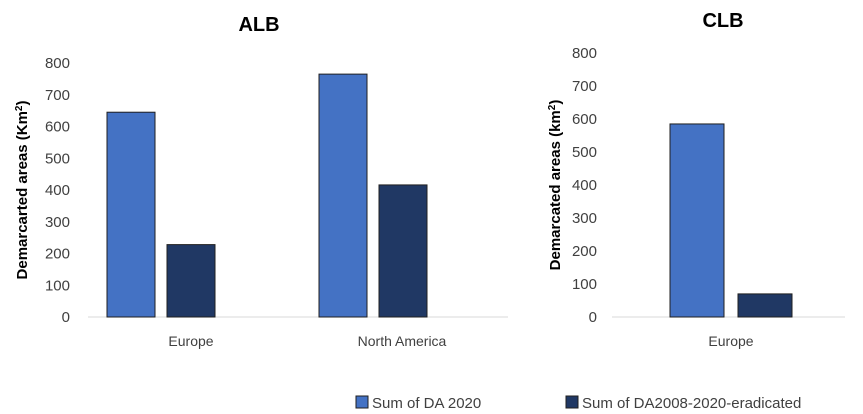 This screenshot has width=863, height=414. Describe the element at coordinates (584, 218) in the screenshot. I see `clb-y-tick-300: 300` at that location.